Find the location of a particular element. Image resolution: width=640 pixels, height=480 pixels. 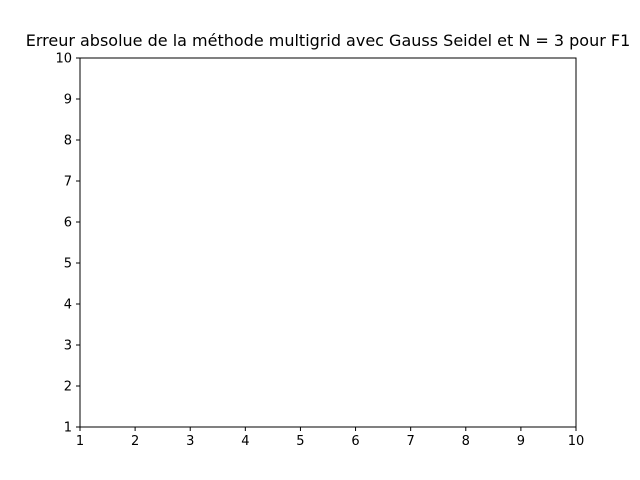

y-axis: 1 2 3 4 5 6 7 8 9 10 is located at coordinates (67, 244).